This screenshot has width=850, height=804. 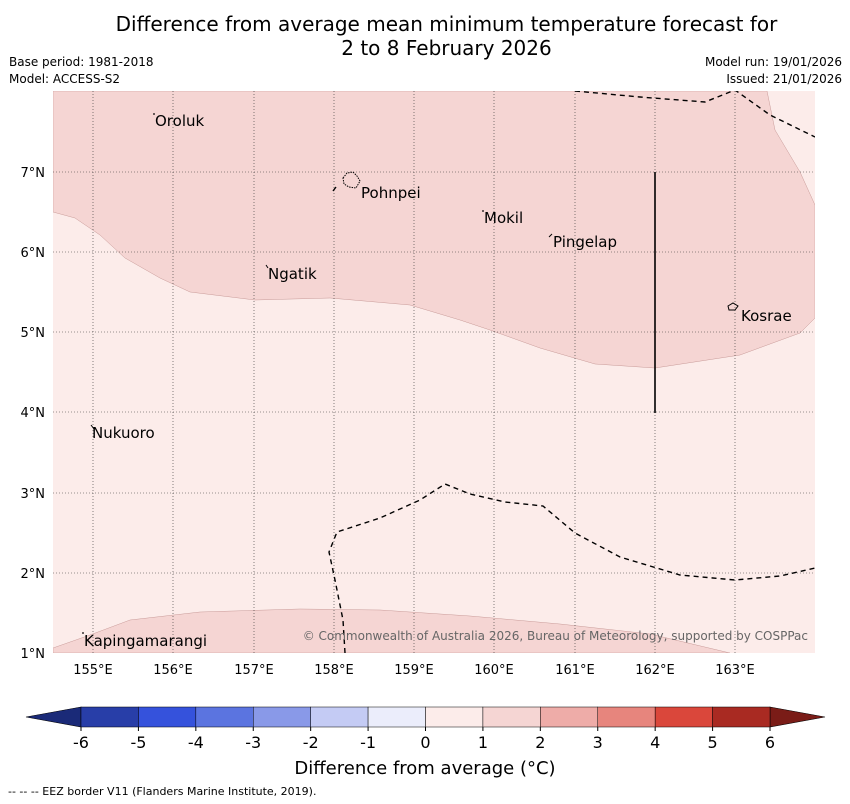 What do you see at coordinates (33, 253) in the screenshot?
I see `lat-label: 6°N` at bounding box center [33, 253].